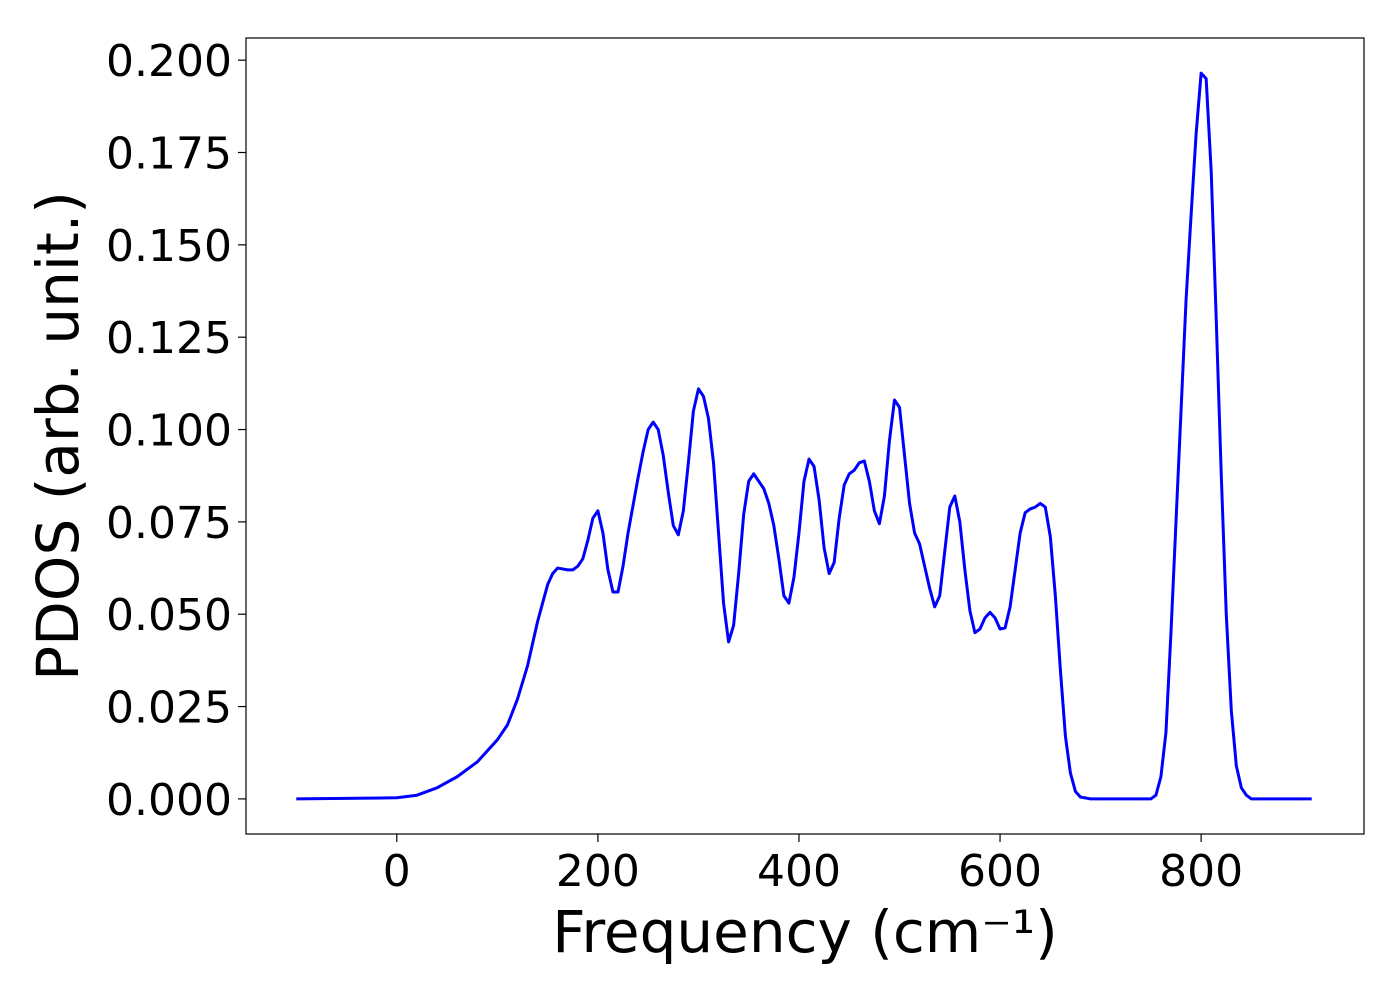 This screenshot has height=1000, width=1400. What do you see at coordinates (169, 246) in the screenshot?
I see `y-tick-label: 0.150` at bounding box center [169, 246].